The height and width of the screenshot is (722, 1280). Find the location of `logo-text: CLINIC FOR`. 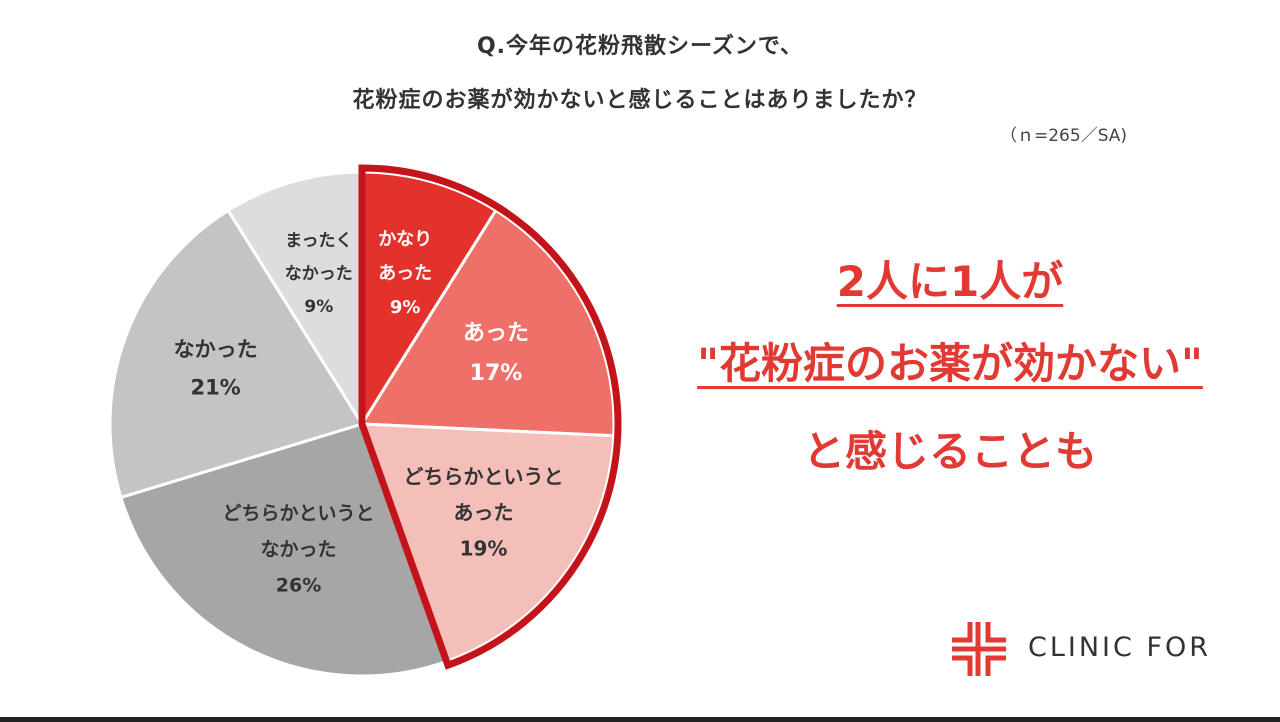

logo-text: CLINIC FOR is located at coordinates (1119, 647).